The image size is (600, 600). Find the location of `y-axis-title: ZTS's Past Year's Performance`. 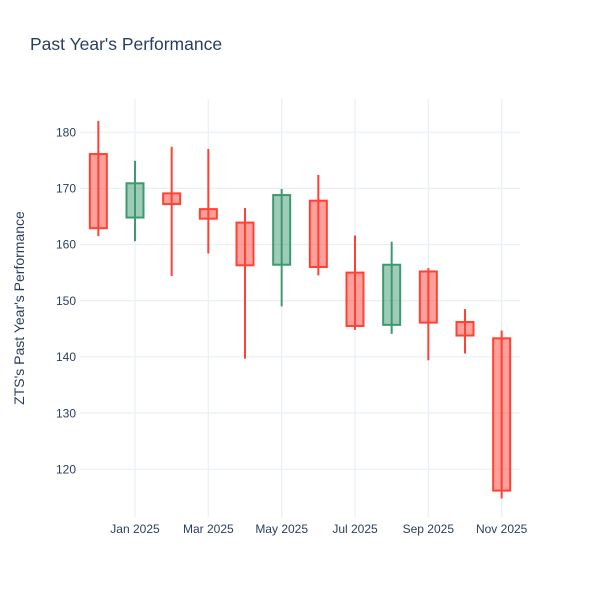

y-axis-title: ZTS's Past Year's Performance is located at coordinates (19, 308).